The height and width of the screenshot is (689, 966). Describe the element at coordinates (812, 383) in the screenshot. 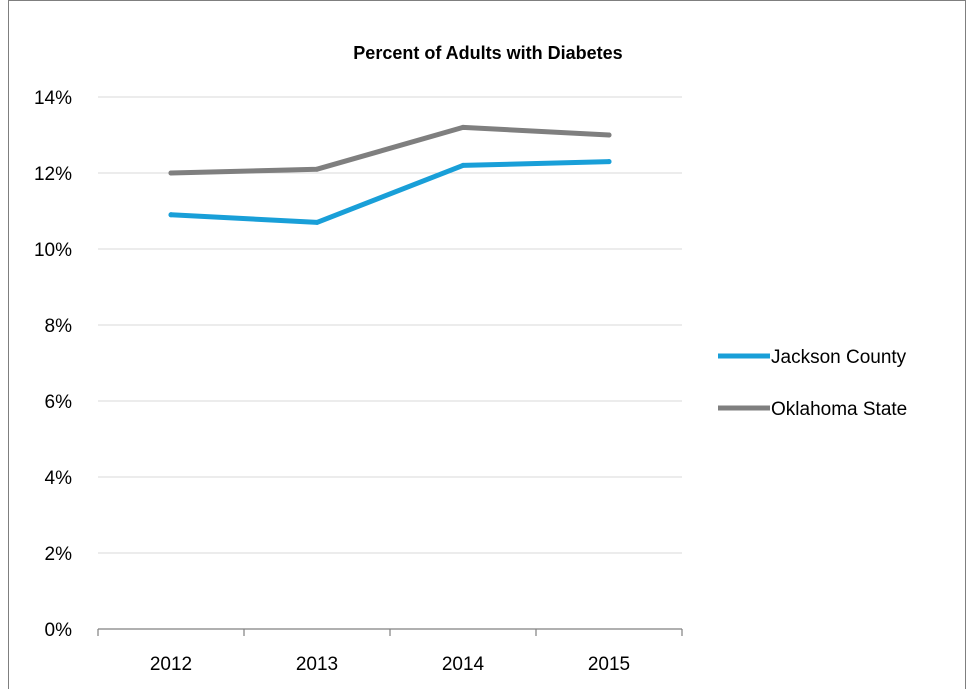

I see `legend: Jackson County Oklahoma State` at that location.